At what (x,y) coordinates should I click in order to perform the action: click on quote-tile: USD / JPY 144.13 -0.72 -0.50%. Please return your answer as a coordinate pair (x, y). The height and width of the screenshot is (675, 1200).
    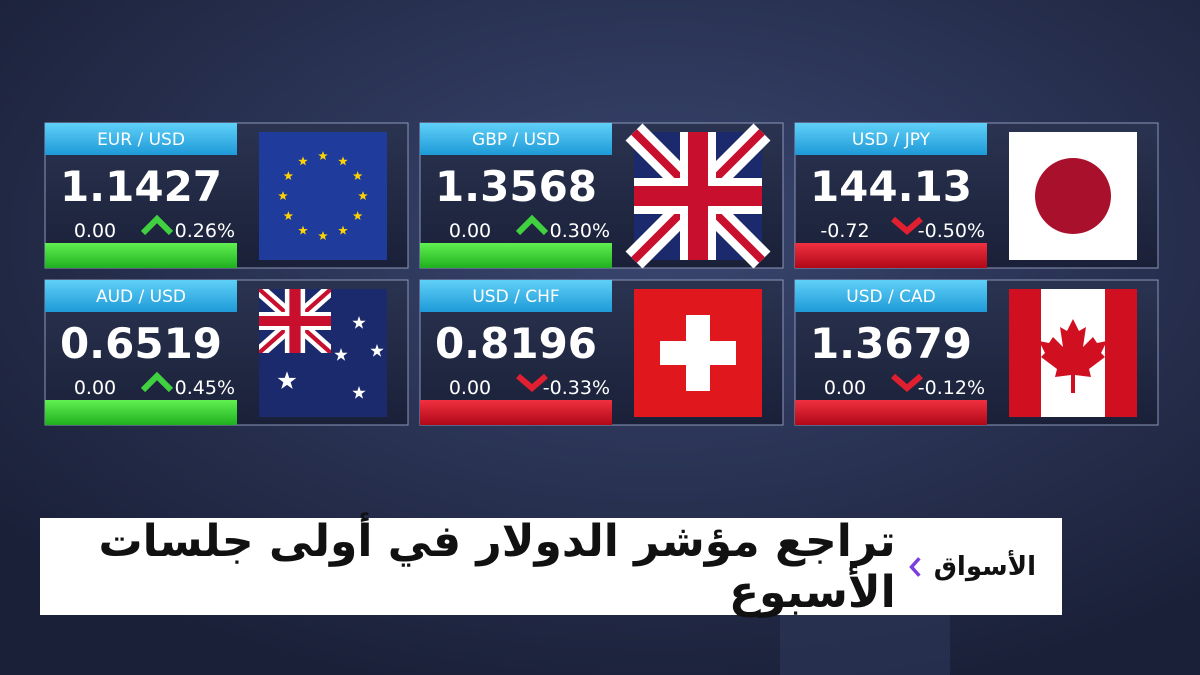
    Looking at the image, I should click on (976, 195).